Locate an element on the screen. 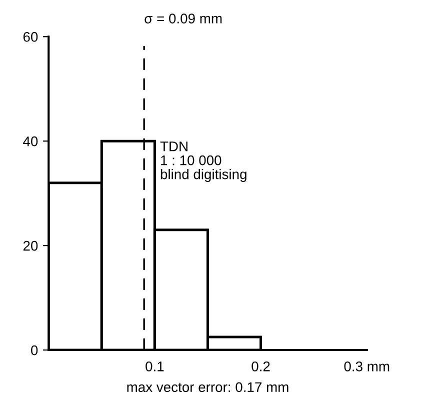 The image size is (442, 407). y-tick-label: 0 is located at coordinates (34, 350).